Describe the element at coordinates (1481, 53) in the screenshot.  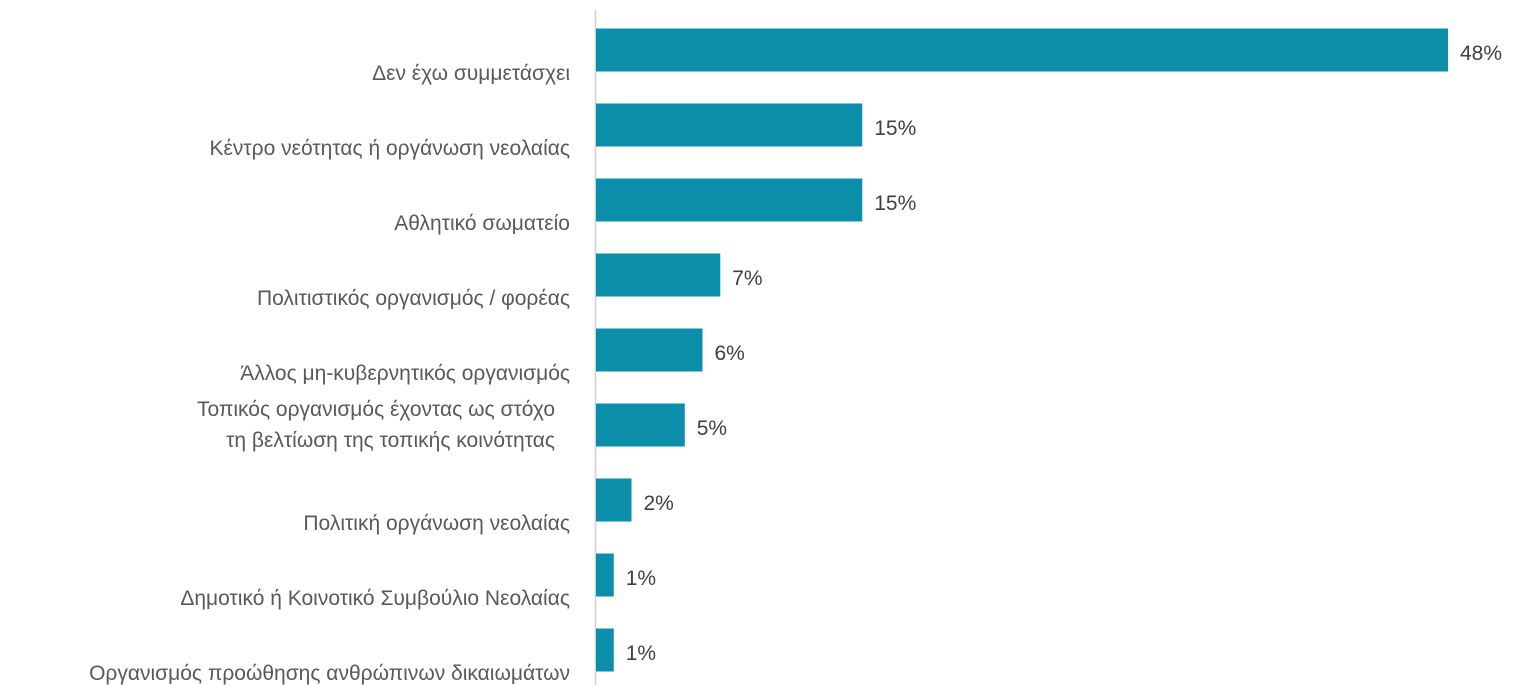
I see `value-label: 48%` at that location.